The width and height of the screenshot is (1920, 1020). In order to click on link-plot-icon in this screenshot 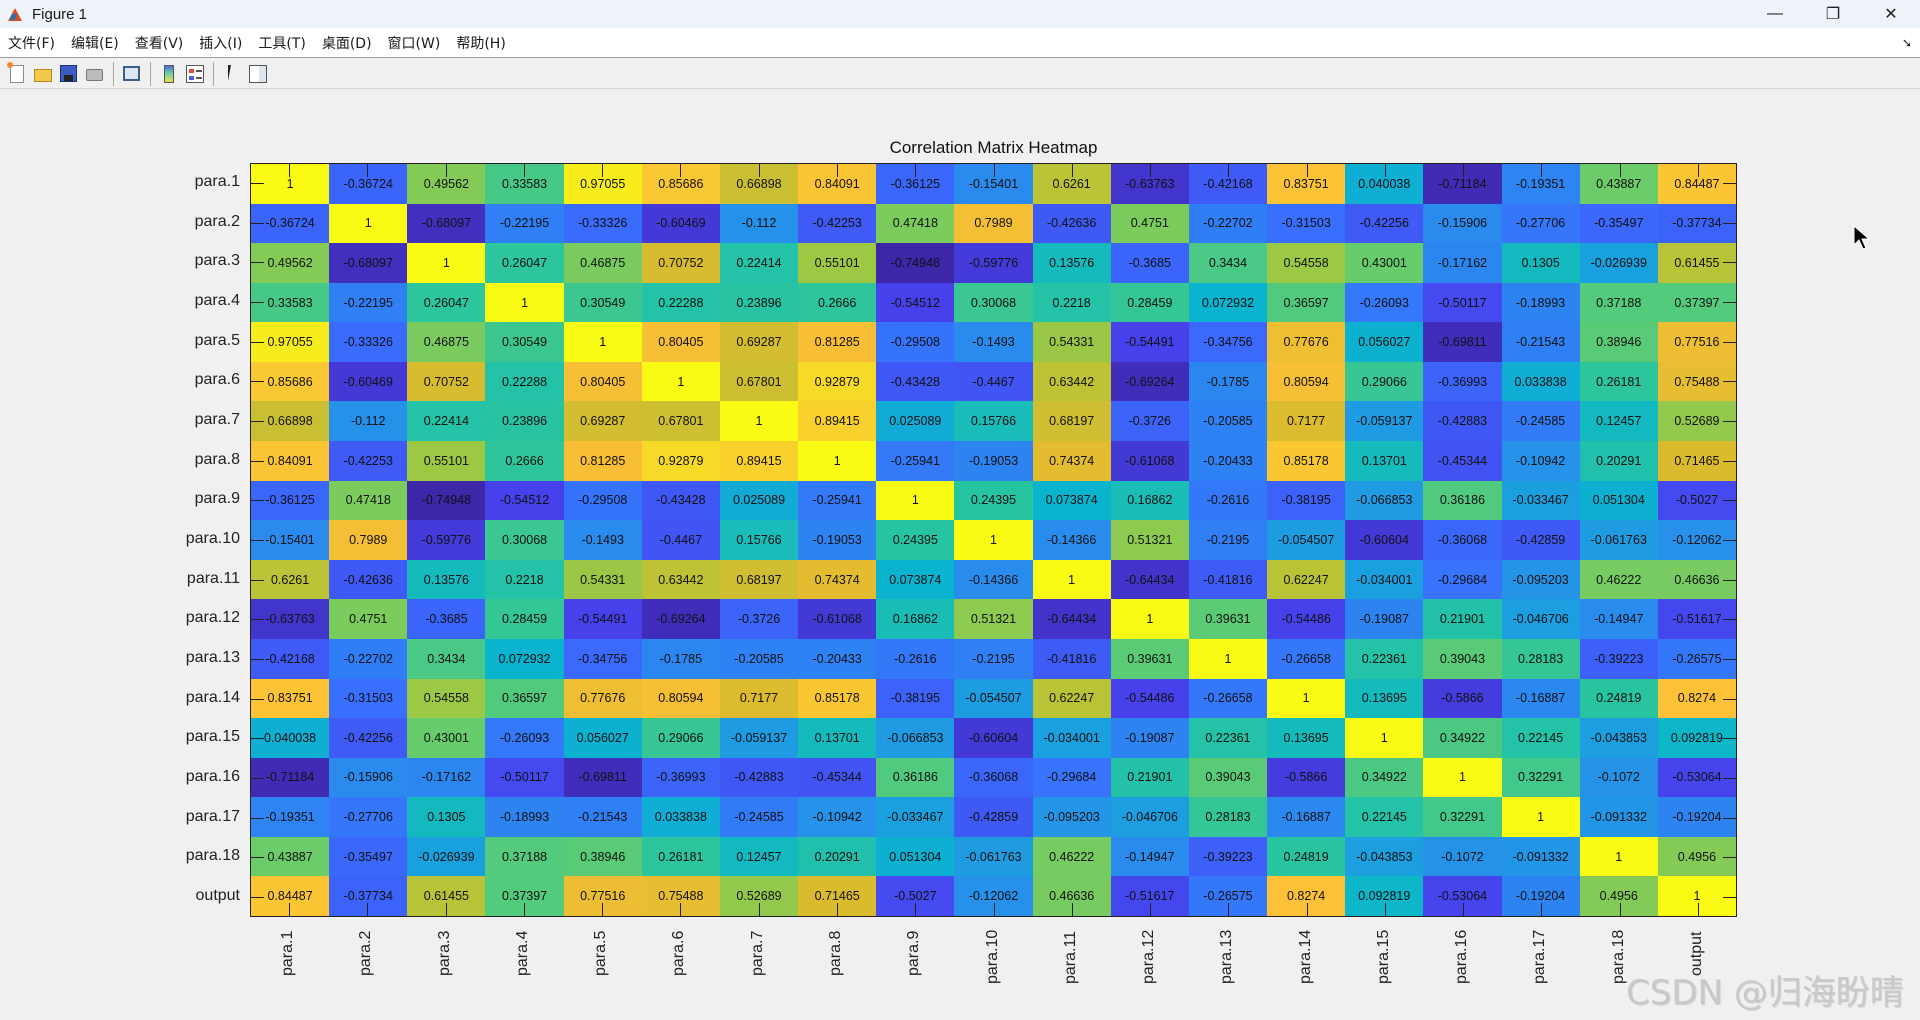, I will do `click(131, 73)`.